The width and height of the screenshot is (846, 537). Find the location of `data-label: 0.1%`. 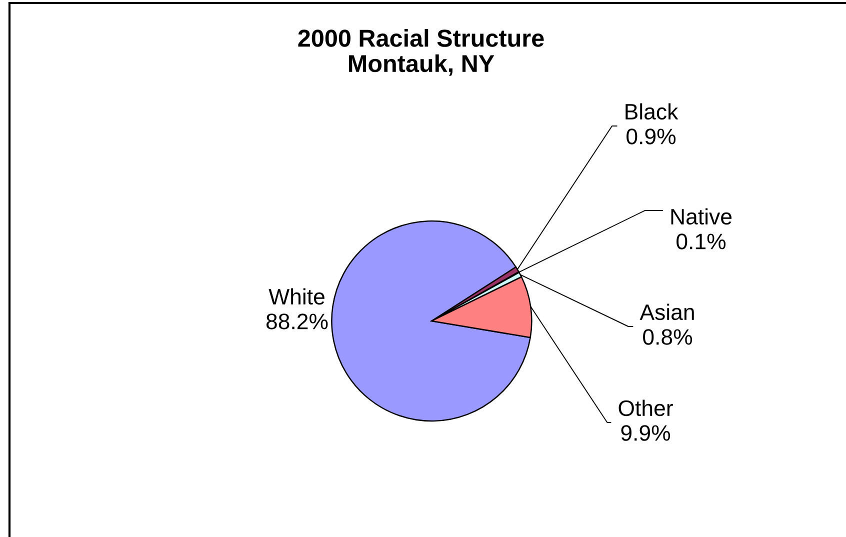

data-label: 0.1% is located at coordinates (701, 242).